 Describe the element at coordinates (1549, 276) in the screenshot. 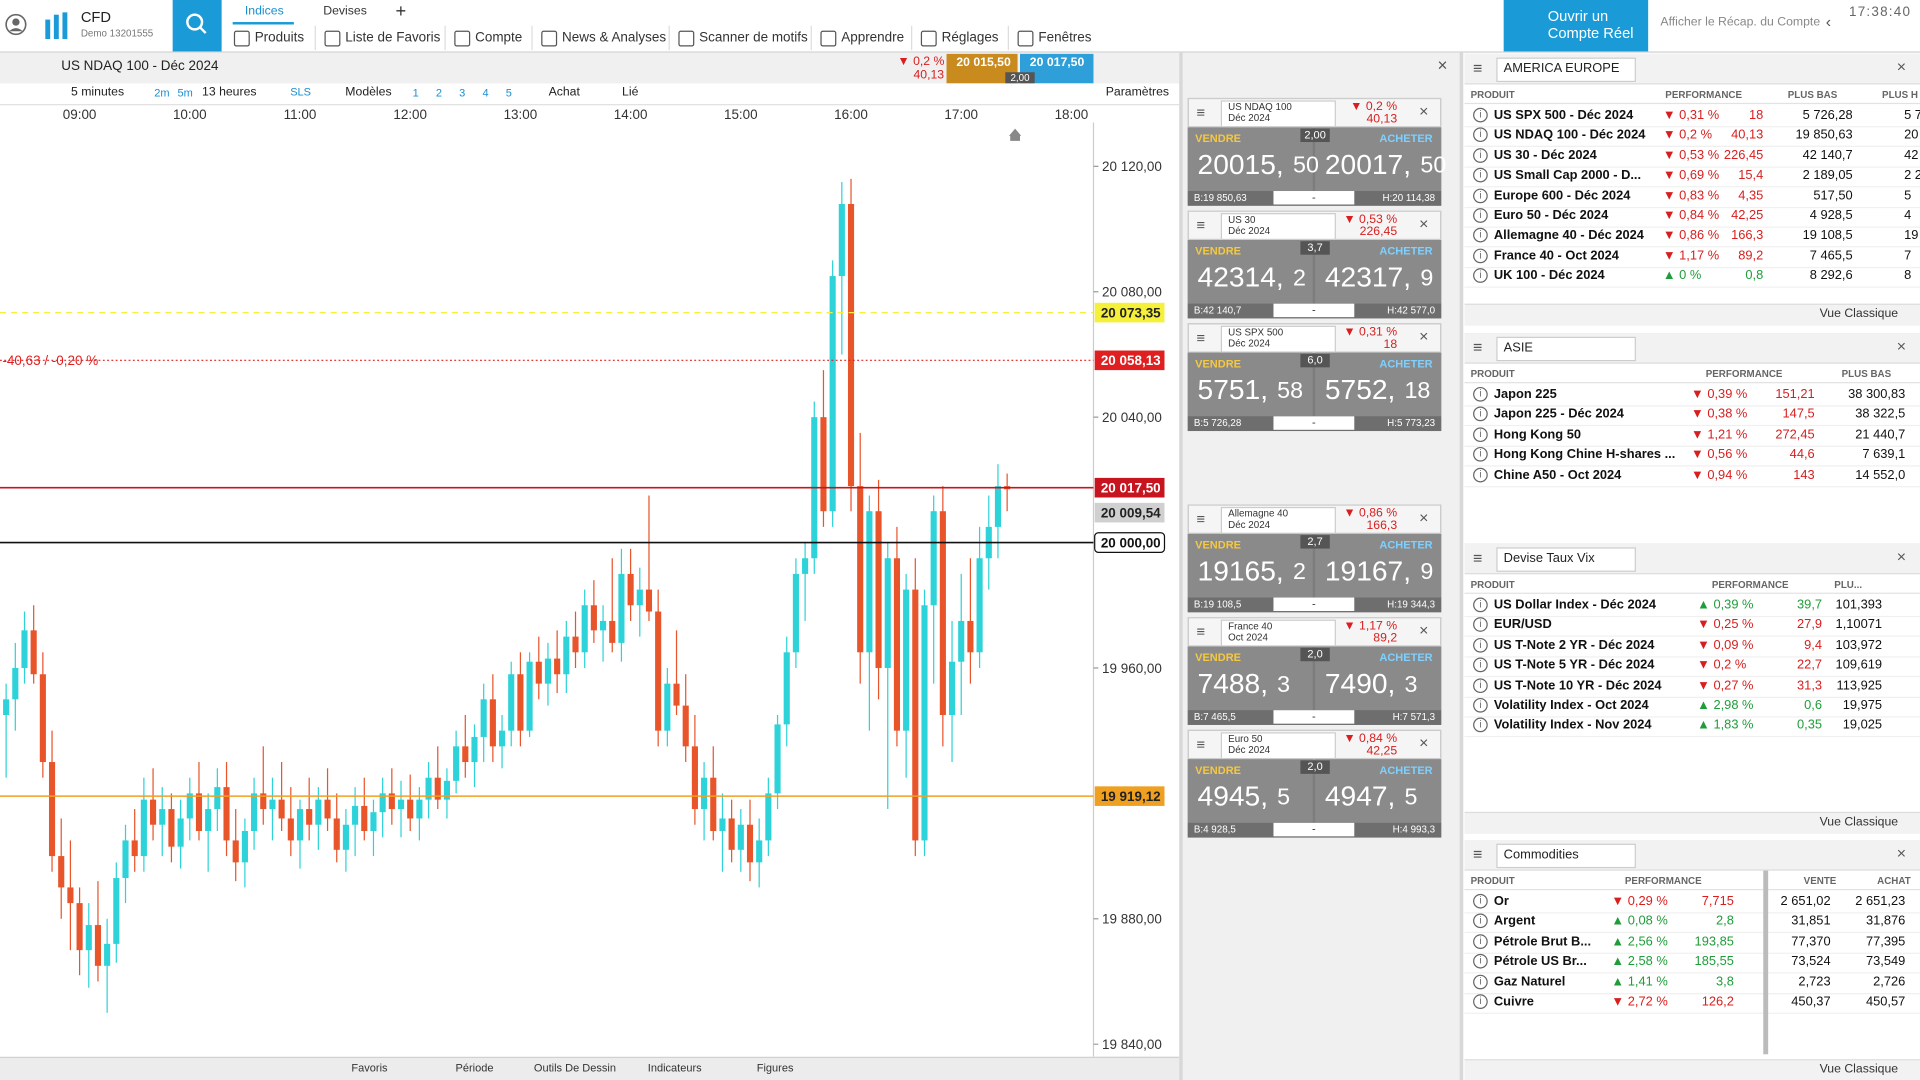

I see `product-name: UK 100 - Déc 2024` at that location.